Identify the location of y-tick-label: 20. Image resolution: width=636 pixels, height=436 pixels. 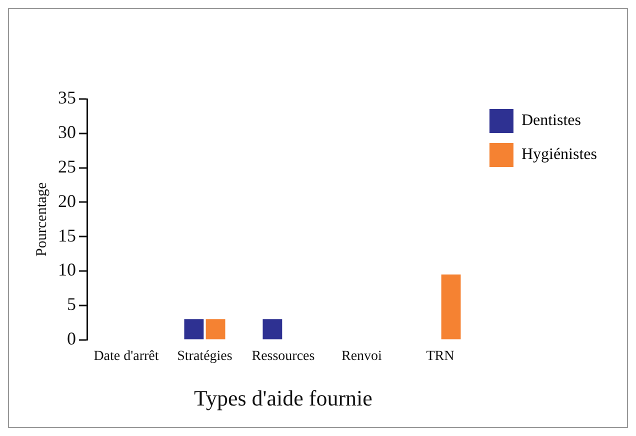
(67, 200).